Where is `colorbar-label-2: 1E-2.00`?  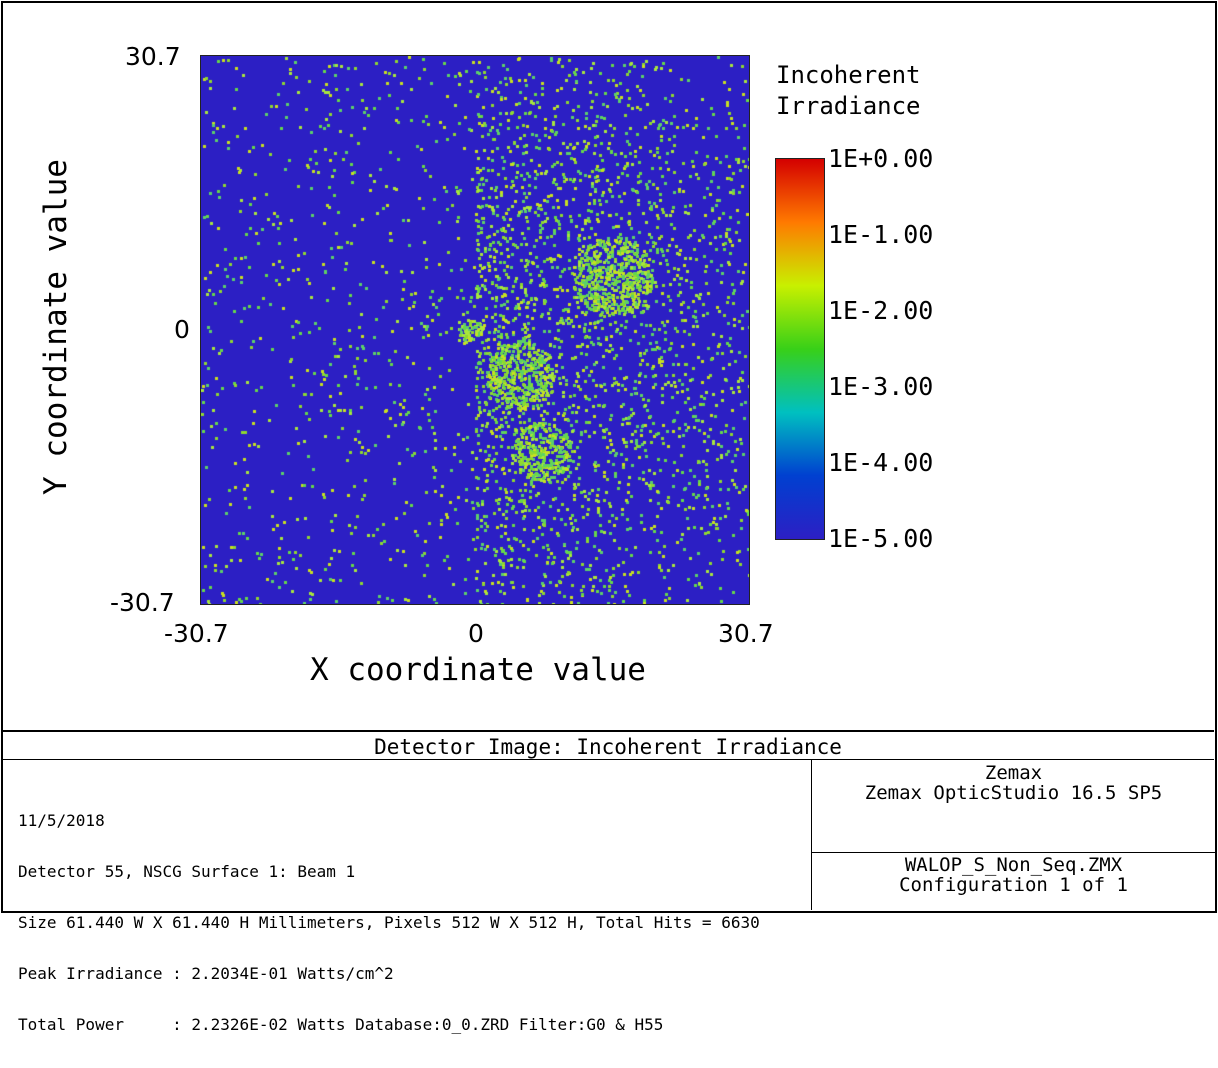 colorbar-label-2: 1E-2.00 is located at coordinates (881, 310).